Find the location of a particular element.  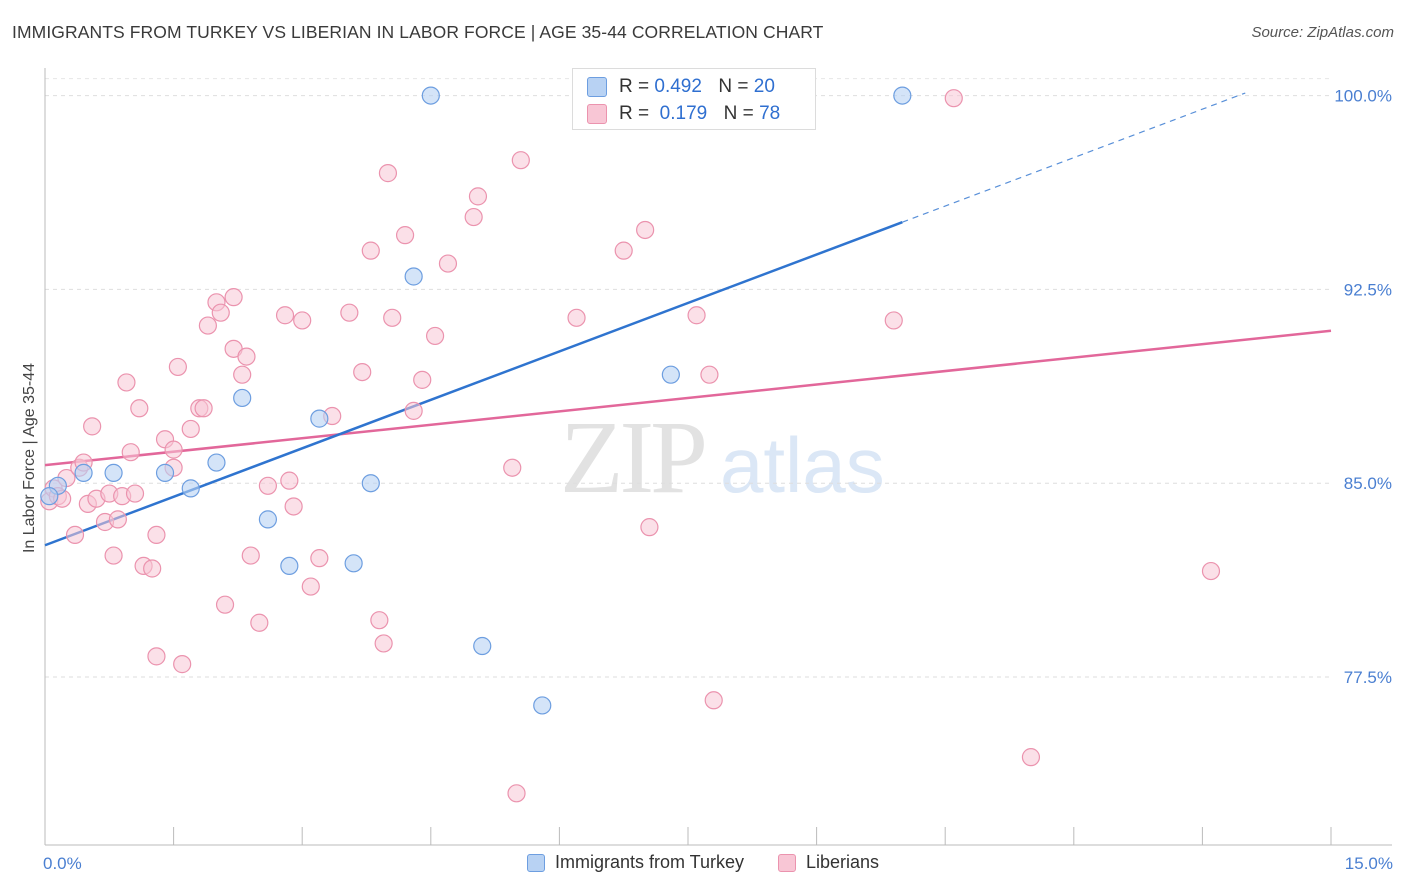

stats-legend: R = 0.492 N = 20 R = 0.179 N = 78 is located at coordinates (694, 99).